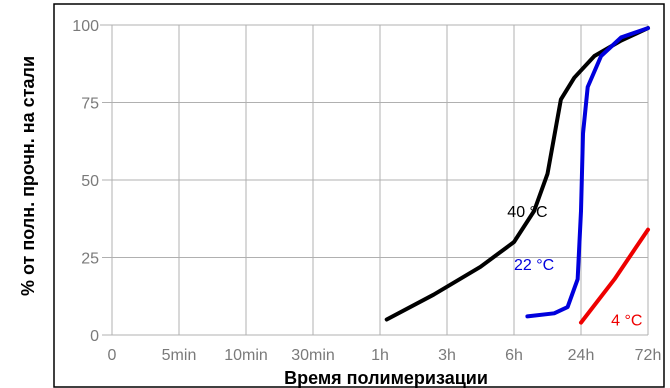 This screenshot has width=670, height=388. Describe the element at coordinates (90, 259) in the screenshot. I see `y-tick-label: 25` at that location.